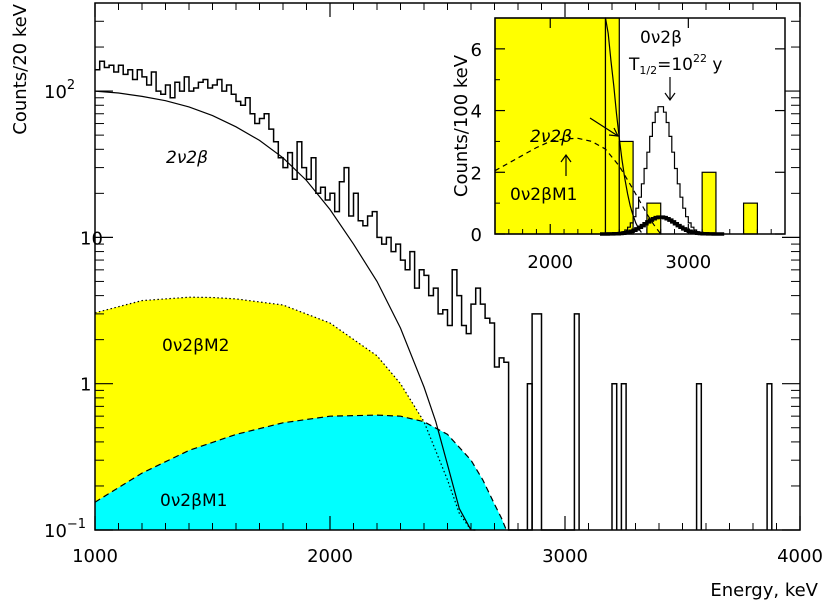 The image size is (829, 607). I want to click on y-tick-label: 10², so click(59, 90).